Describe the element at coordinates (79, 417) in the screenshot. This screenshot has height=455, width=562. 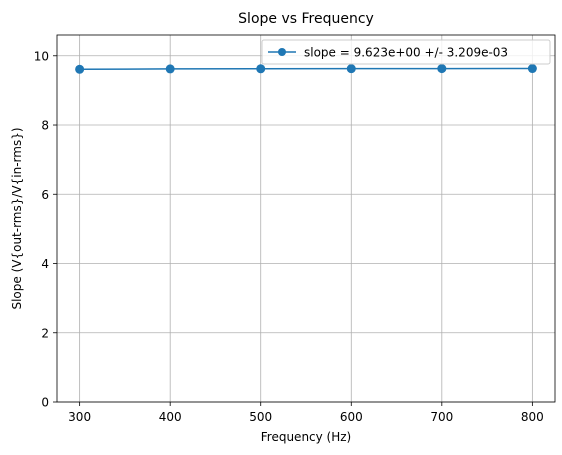
I see `x-tick-label: 300` at that location.